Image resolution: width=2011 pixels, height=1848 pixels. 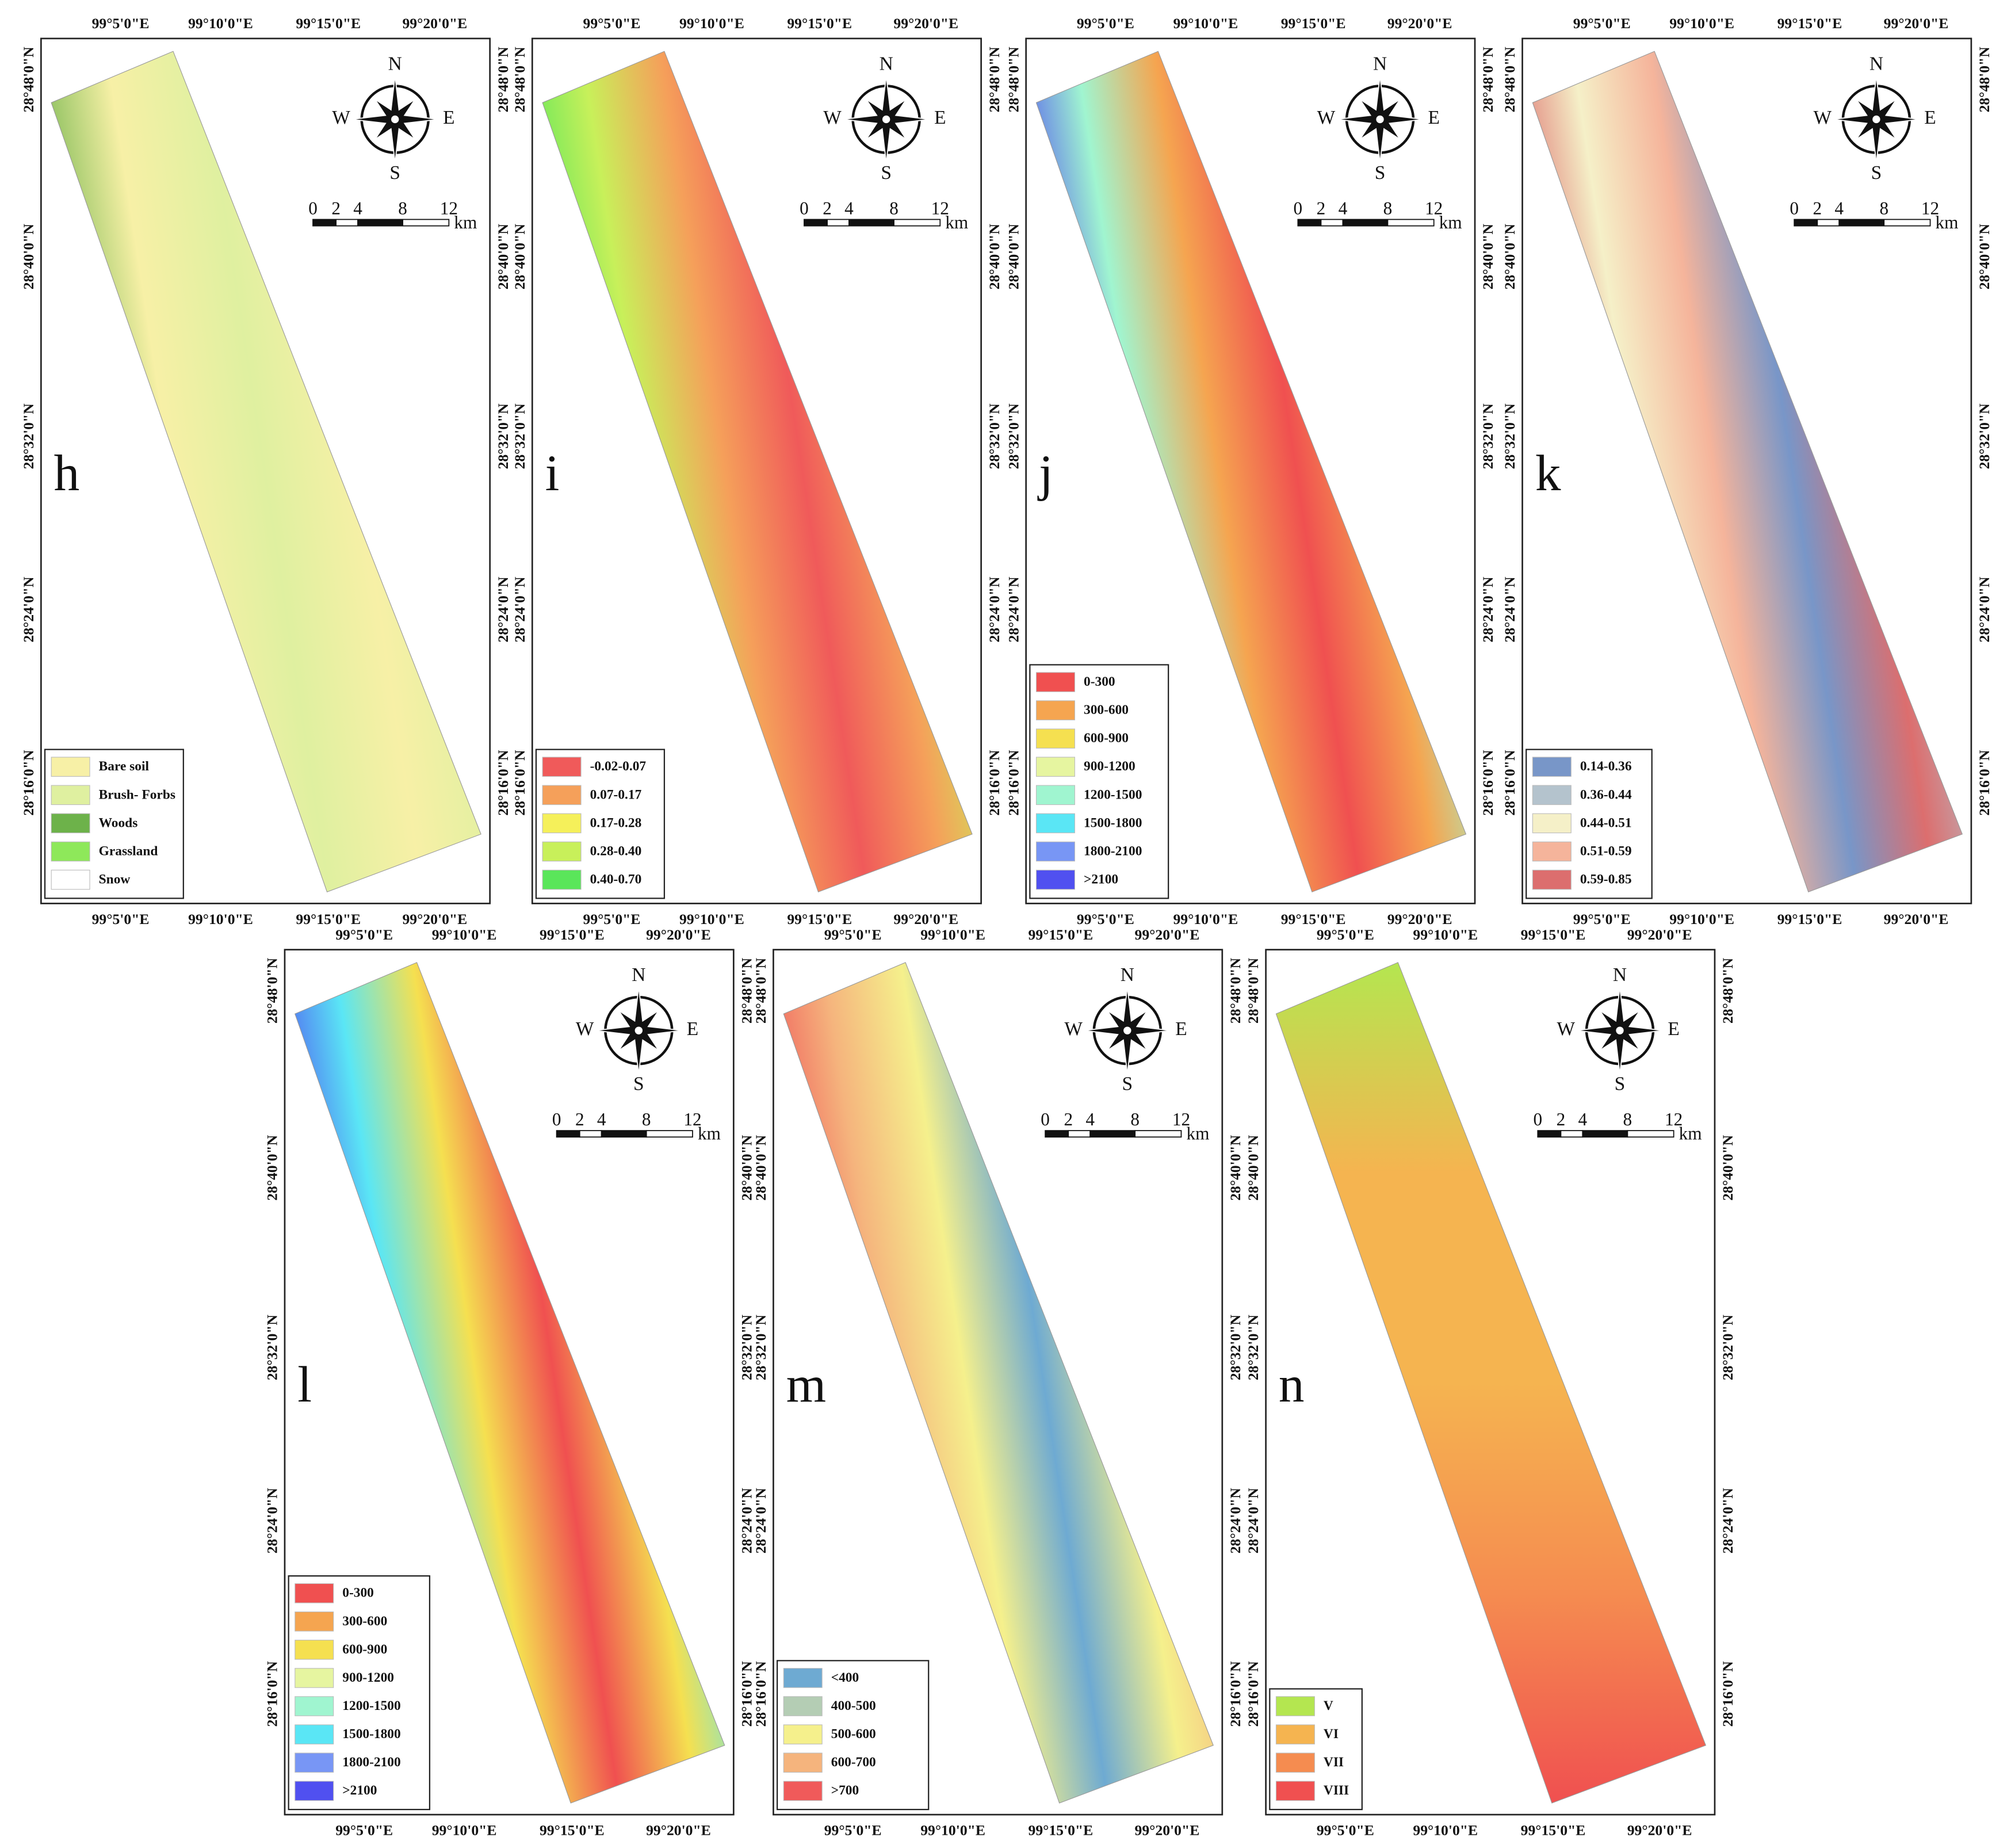 What do you see at coordinates (845, 1677) in the screenshot?
I see `legend-label: <400` at bounding box center [845, 1677].